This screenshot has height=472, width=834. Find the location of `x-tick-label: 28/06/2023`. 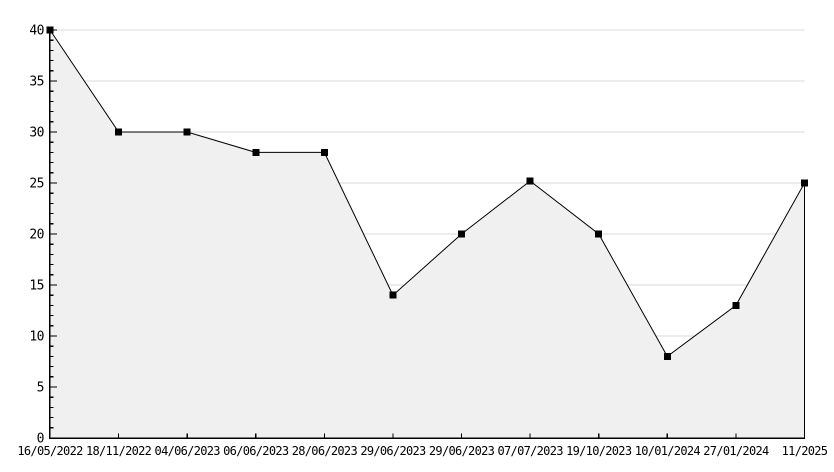

x-tick-label: 28/06/2023 is located at coordinates (325, 451).